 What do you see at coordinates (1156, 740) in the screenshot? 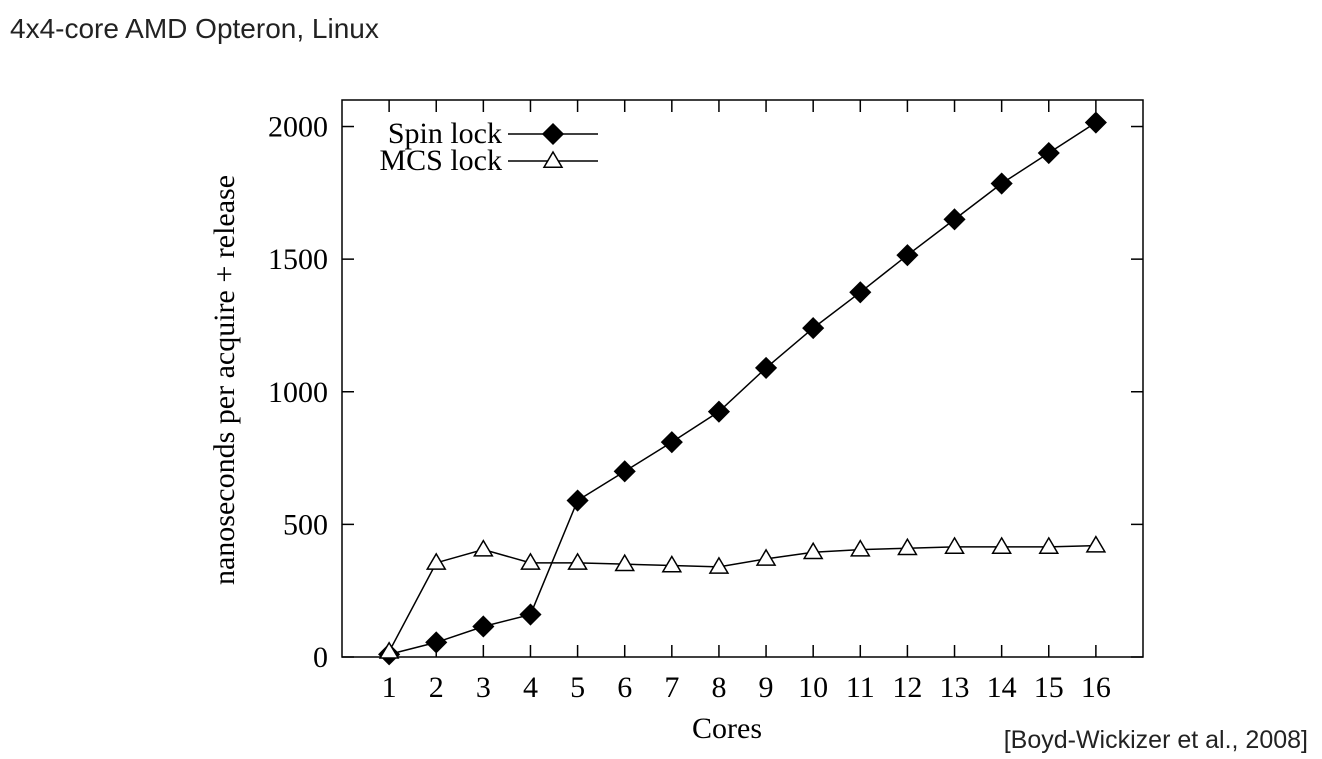
I see `citation: [Boyd-Wickizer et al., 2008]` at bounding box center [1156, 740].